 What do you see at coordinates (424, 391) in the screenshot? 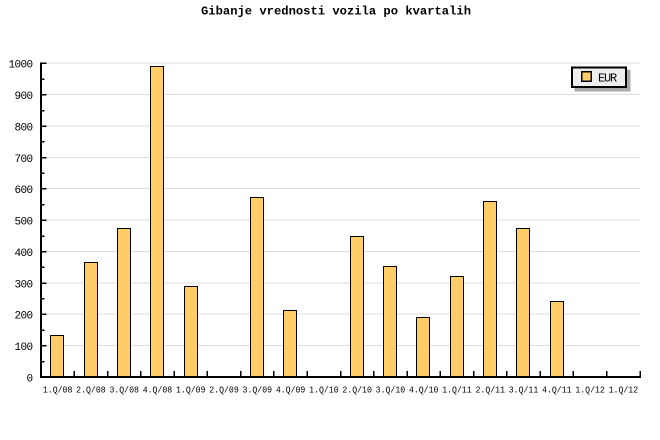
I see `svg-text: 4.Q/10` at bounding box center [424, 391].